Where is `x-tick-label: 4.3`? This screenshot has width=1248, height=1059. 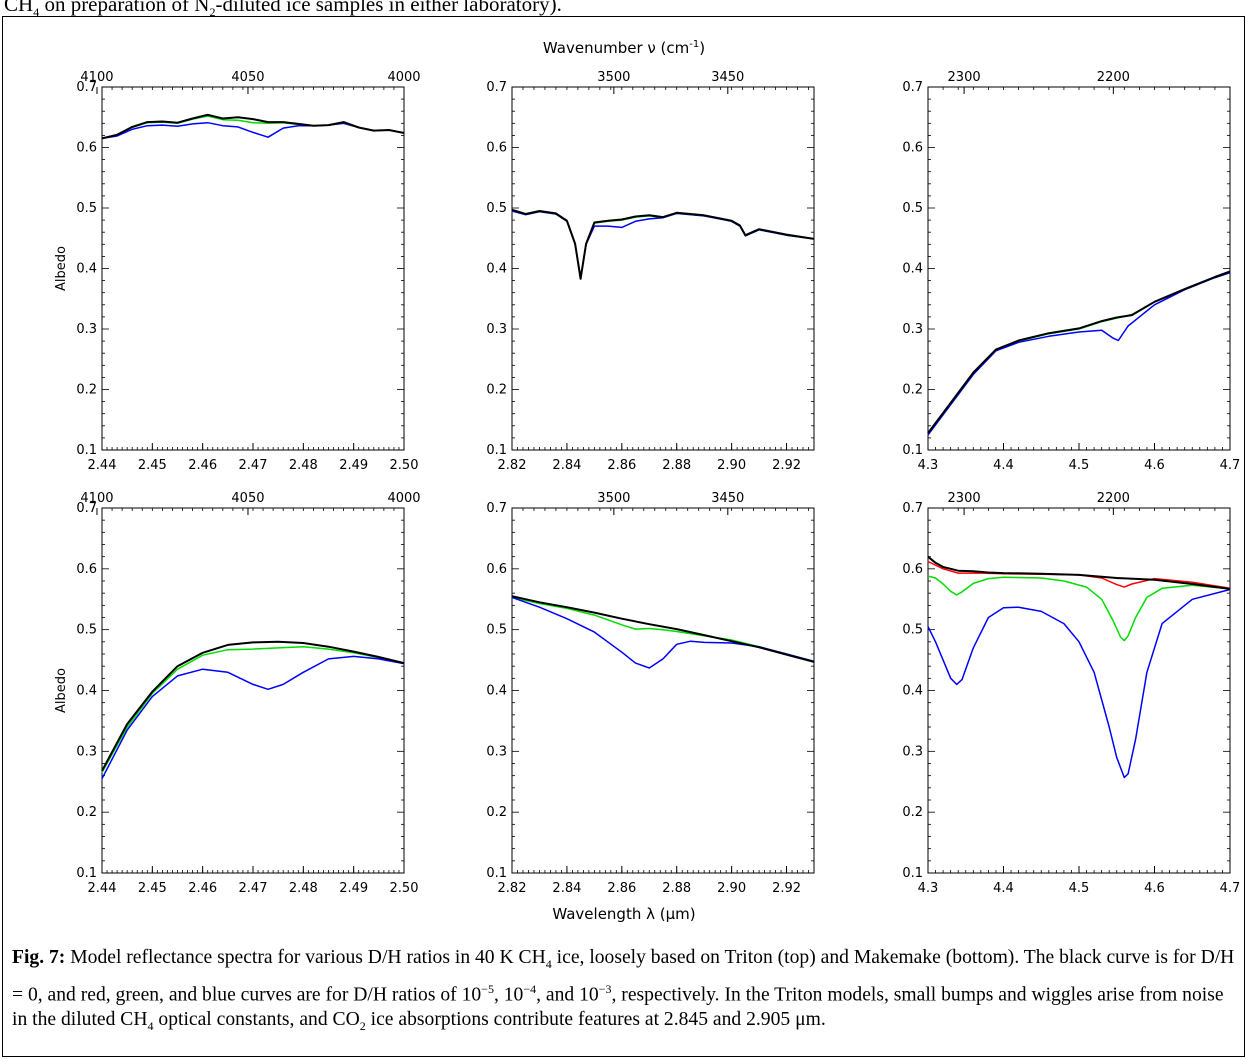
x-tick-label: 4.3 is located at coordinates (928, 465).